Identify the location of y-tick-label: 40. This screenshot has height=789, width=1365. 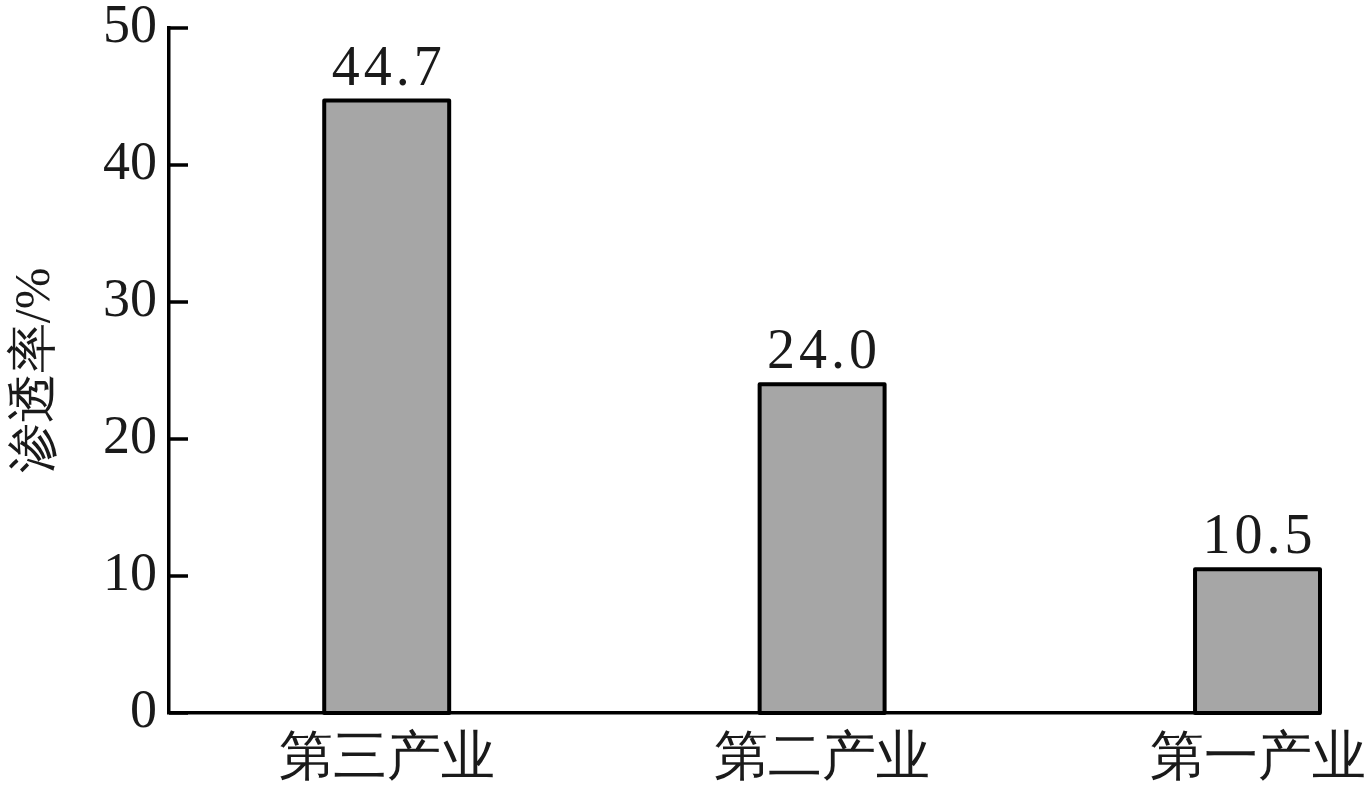
(130, 161).